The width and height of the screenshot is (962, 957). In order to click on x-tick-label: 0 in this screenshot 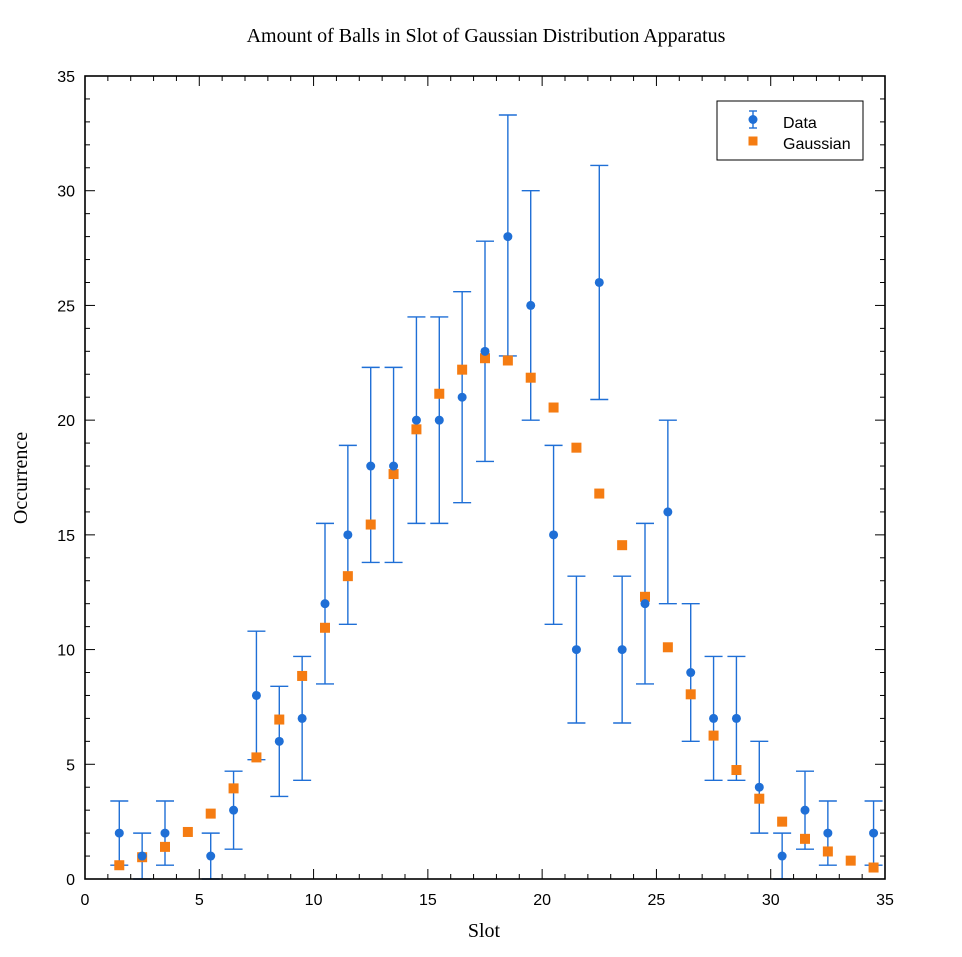, I will do `click(85, 900)`.